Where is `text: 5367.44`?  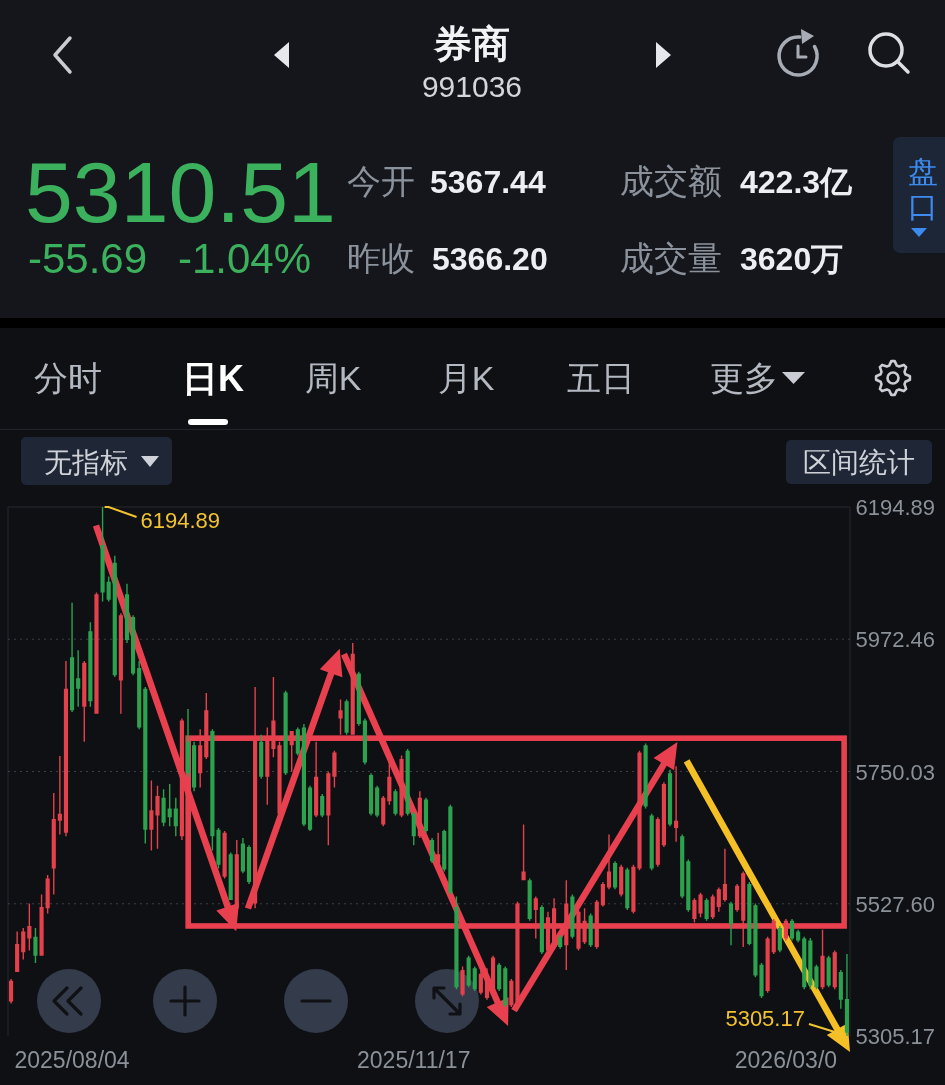
text: 5367.44 is located at coordinates (488, 182).